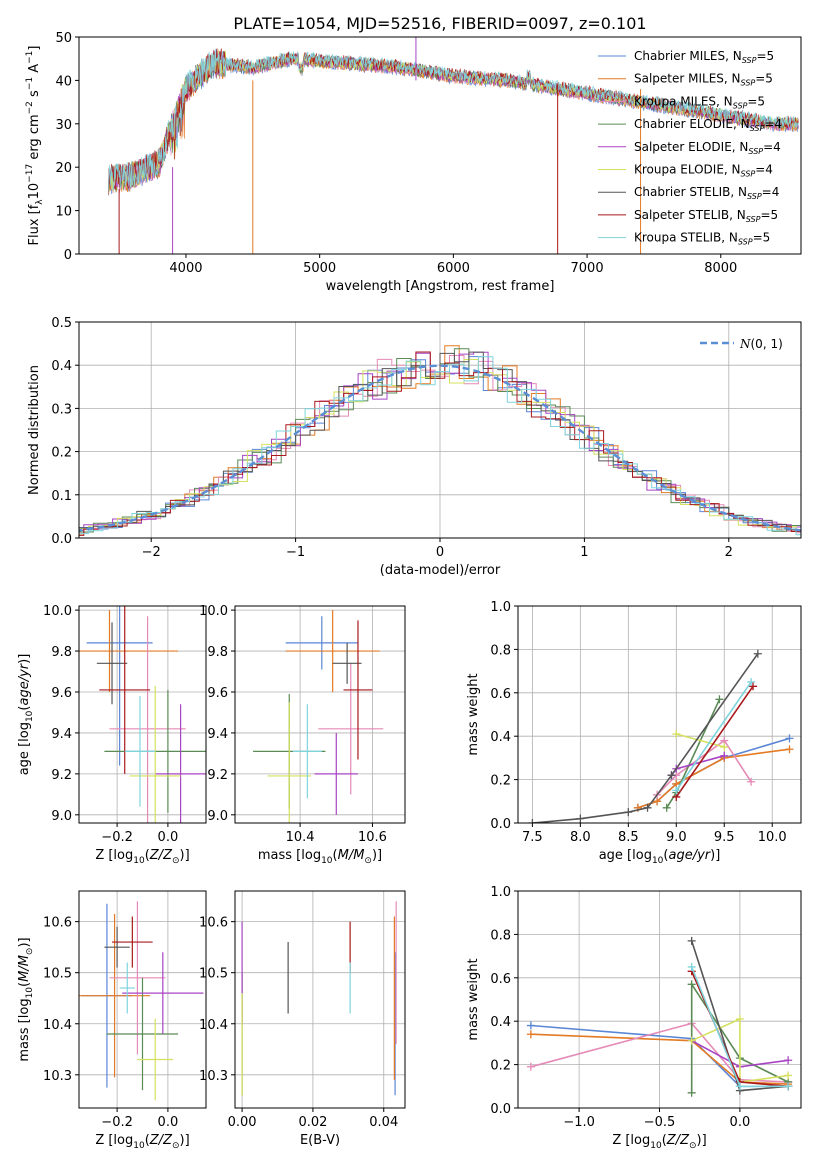  I want to click on residuals-legend: N(0, 1), so click(741, 344).